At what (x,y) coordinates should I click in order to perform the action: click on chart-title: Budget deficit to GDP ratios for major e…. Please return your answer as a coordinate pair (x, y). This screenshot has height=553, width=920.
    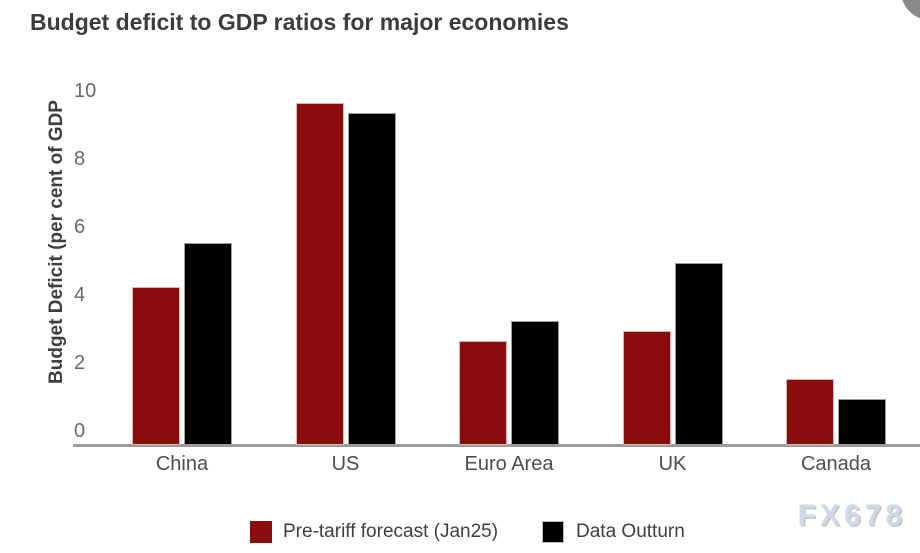
    Looking at the image, I should click on (299, 22).